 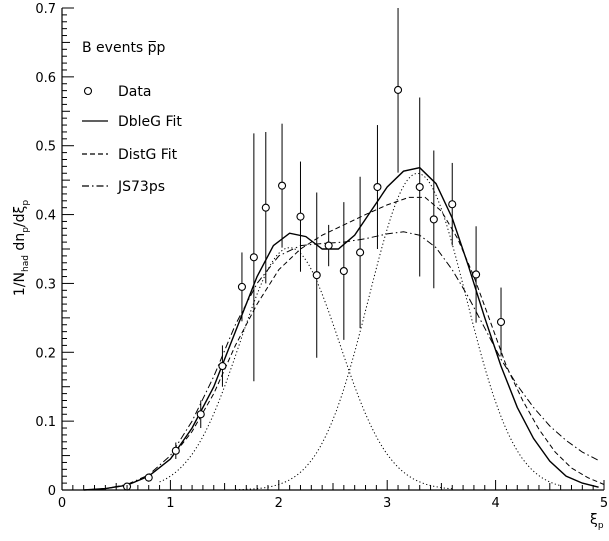 I want to click on legend-label: Data, so click(x=134, y=92).